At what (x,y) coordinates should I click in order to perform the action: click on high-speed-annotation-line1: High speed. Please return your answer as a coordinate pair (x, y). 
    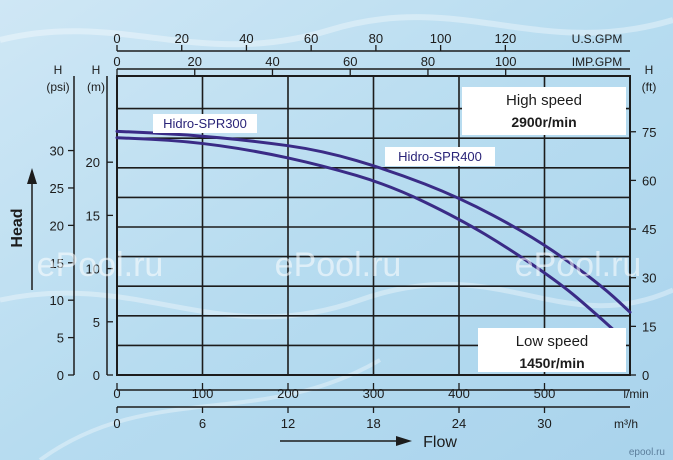
    Looking at the image, I should click on (544, 100).